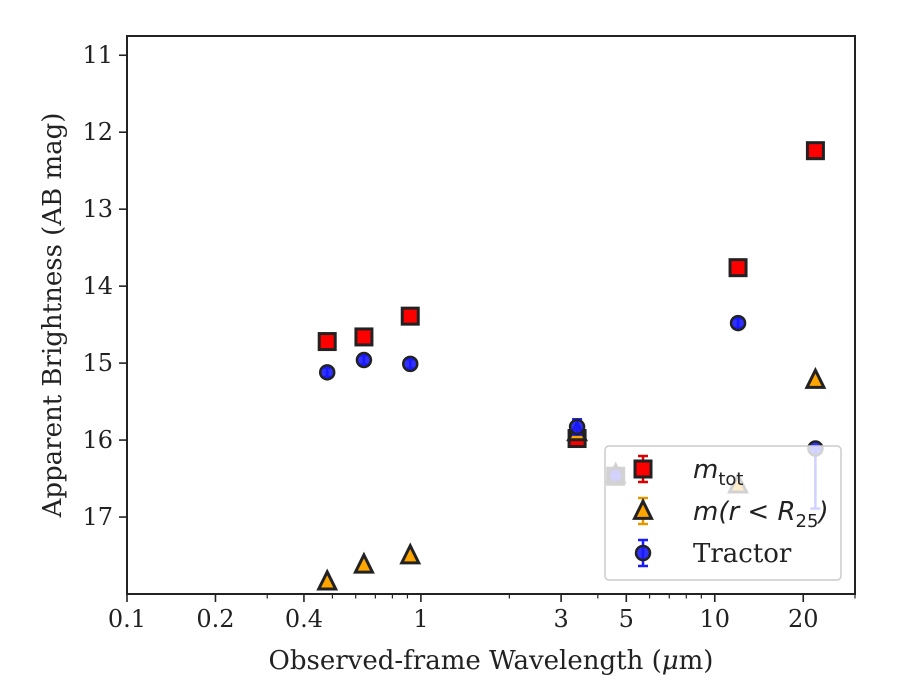  Describe the element at coordinates (97, 209) in the screenshot. I see `y-tick-label: 13` at that location.